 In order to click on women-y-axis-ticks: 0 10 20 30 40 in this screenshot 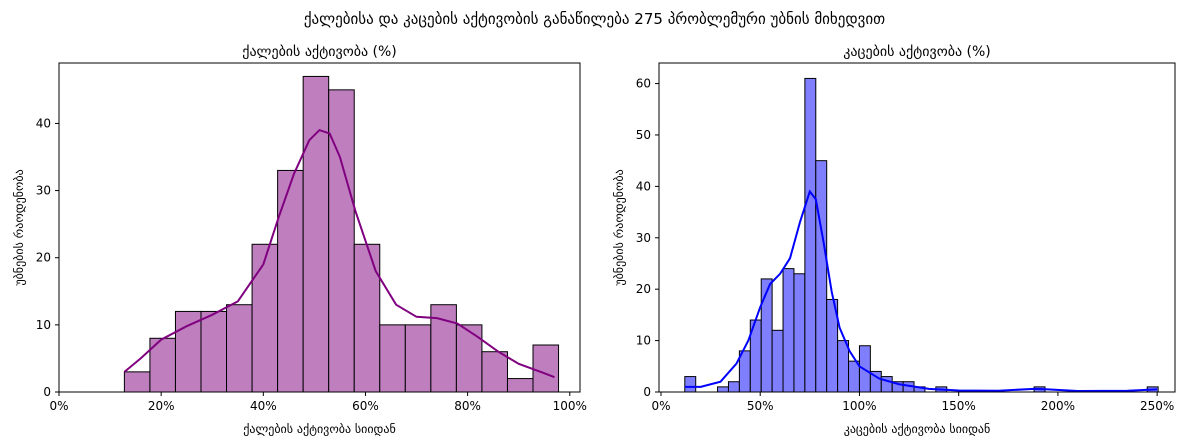, I will do `click(47, 257)`.